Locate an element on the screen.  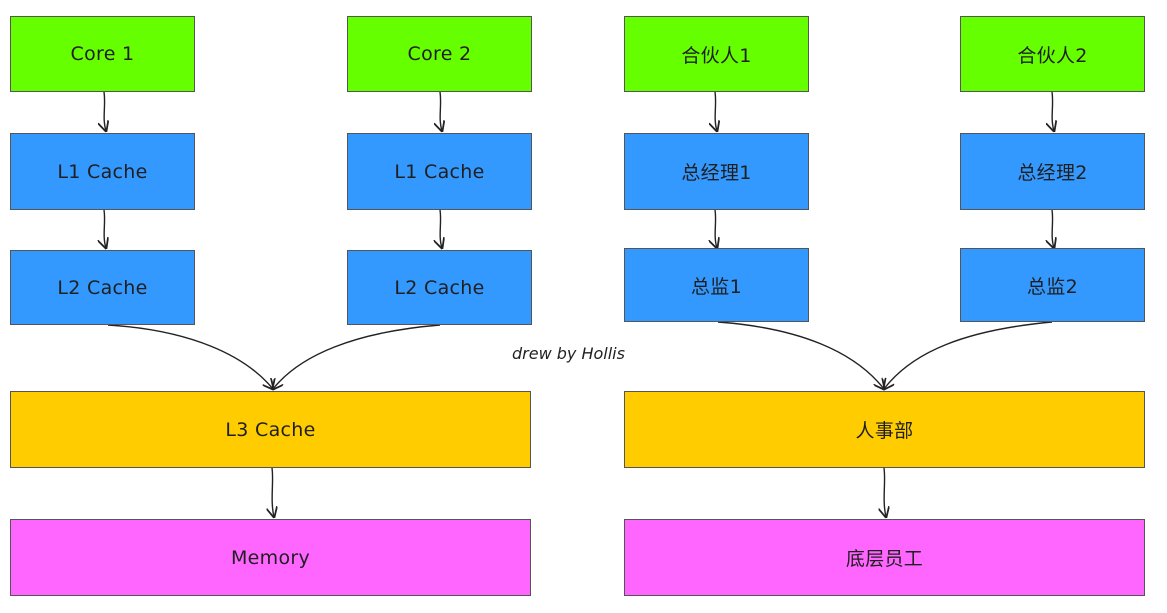
staff-box: 底层员工 is located at coordinates (884, 557).